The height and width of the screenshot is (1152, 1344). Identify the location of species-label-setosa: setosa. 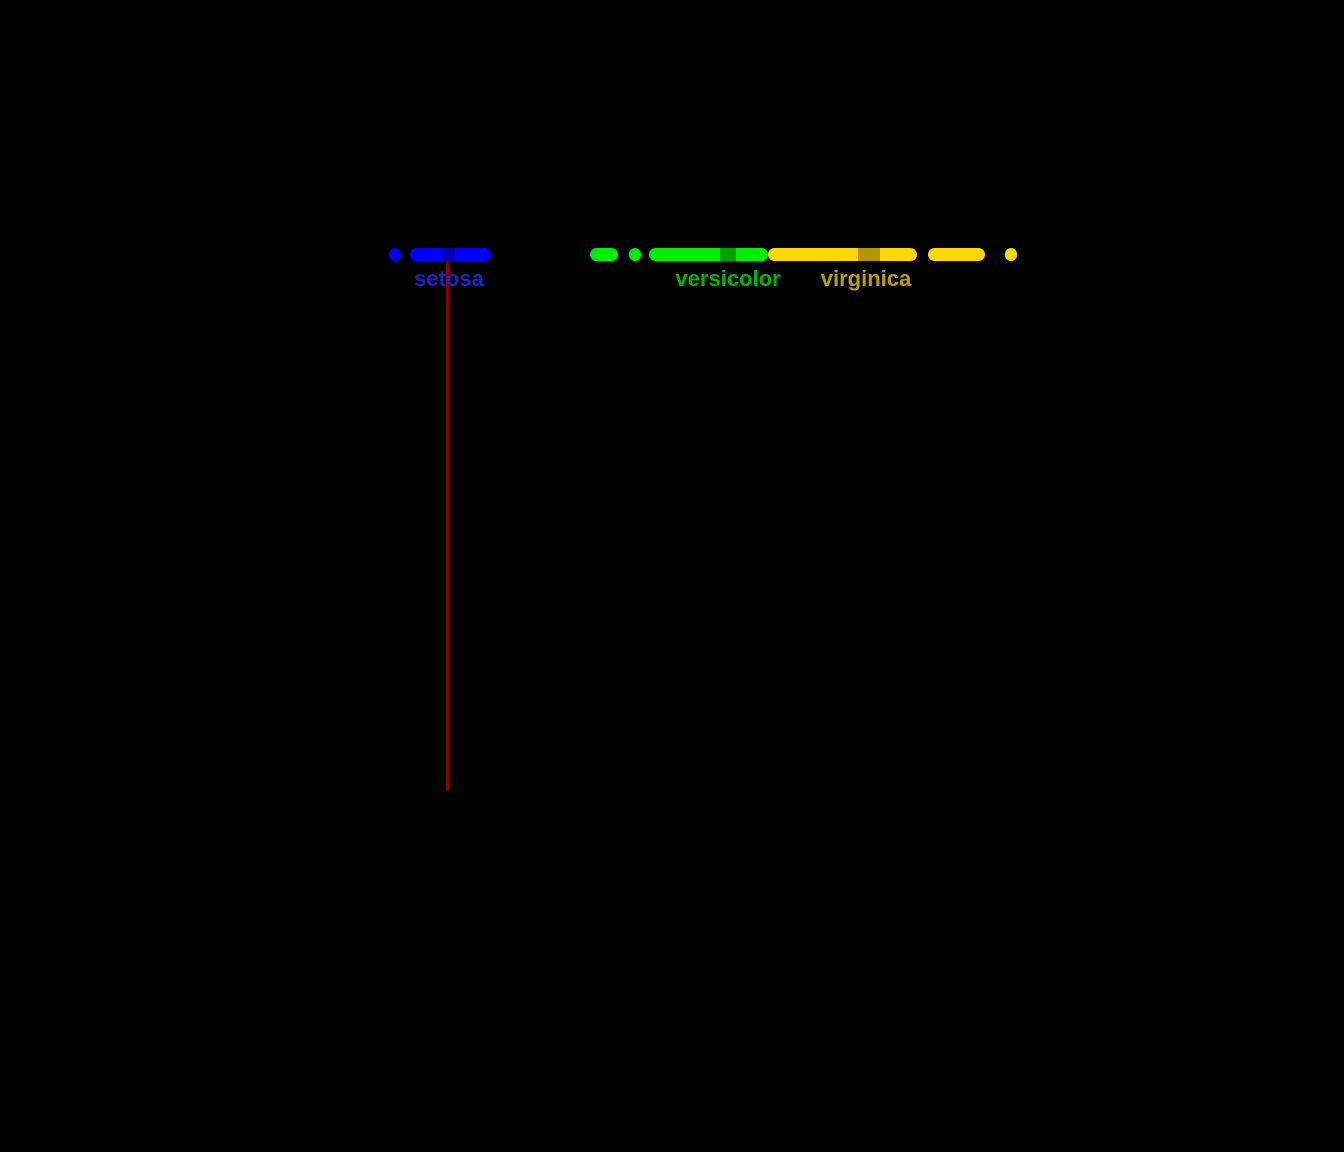
(449, 278).